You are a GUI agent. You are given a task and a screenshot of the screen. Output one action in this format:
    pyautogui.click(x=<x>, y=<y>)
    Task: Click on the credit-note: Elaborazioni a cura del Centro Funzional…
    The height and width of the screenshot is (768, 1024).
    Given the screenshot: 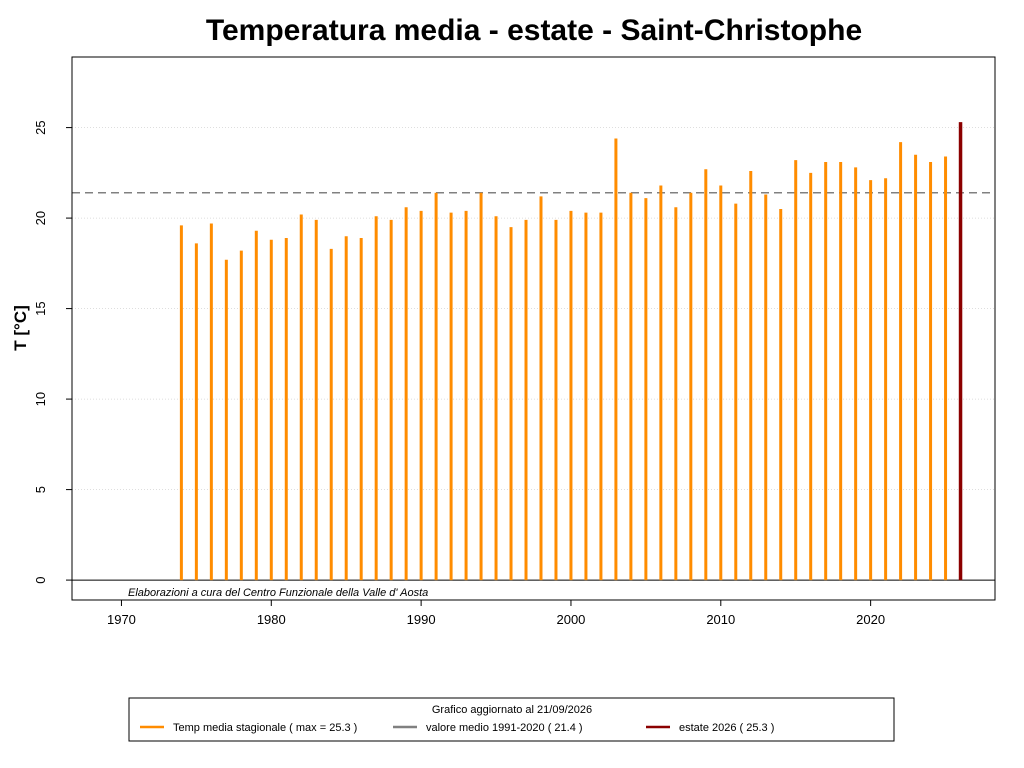 What is the action you would take?
    pyautogui.click(x=278, y=593)
    